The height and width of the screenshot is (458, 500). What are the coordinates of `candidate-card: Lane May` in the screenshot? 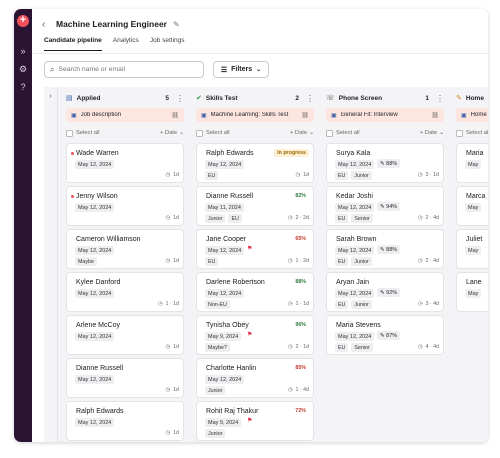 It's located at (472, 292).